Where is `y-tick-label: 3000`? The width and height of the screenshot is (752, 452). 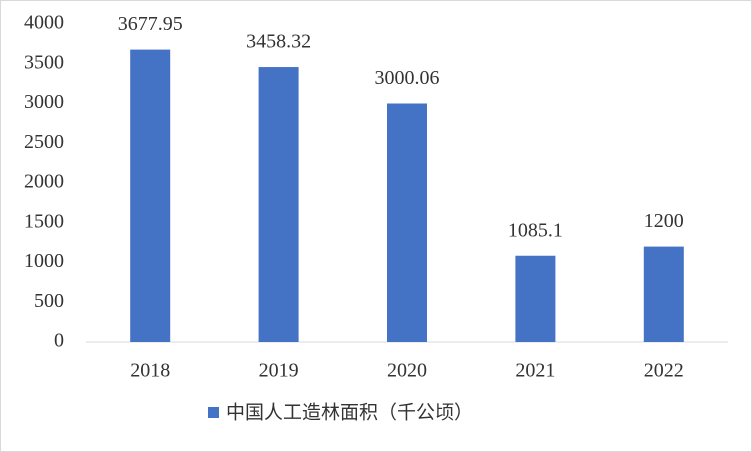 y-tick-label: 3000 is located at coordinates (44, 102).